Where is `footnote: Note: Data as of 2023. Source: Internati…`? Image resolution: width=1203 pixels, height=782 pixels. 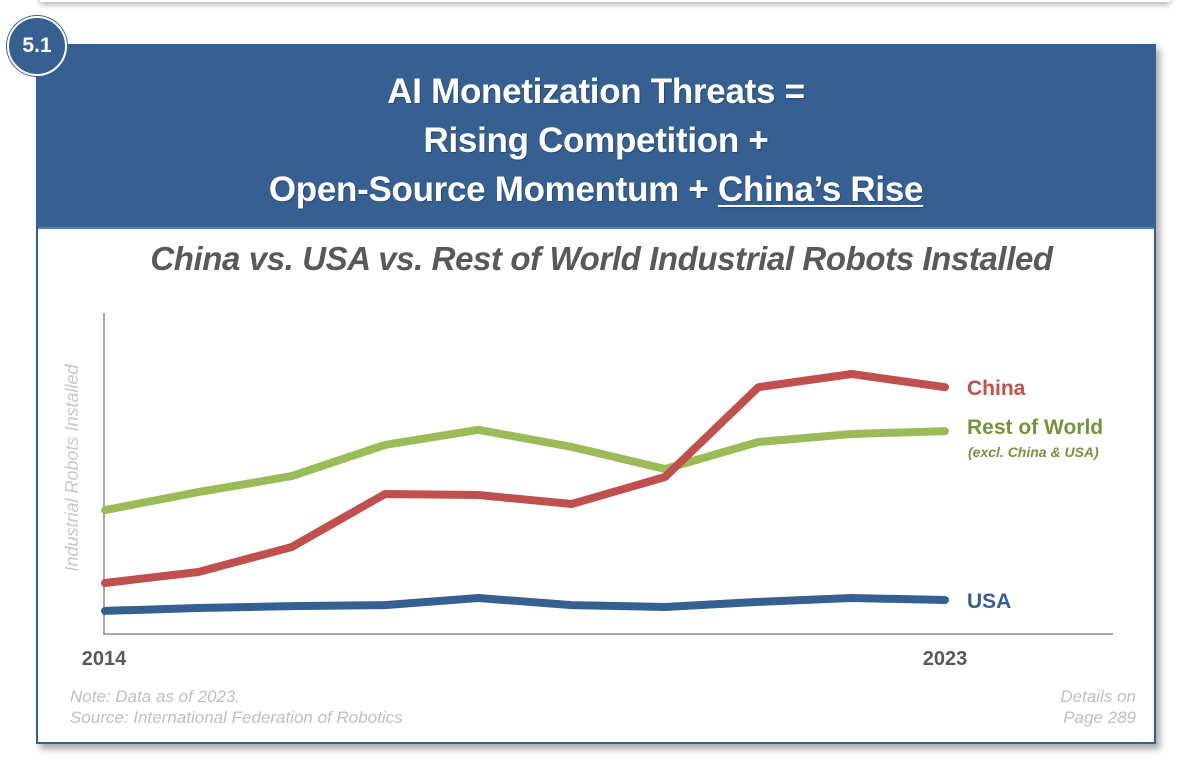
footnote: Note: Data as of 2023. Source: Internati… is located at coordinates (236, 707).